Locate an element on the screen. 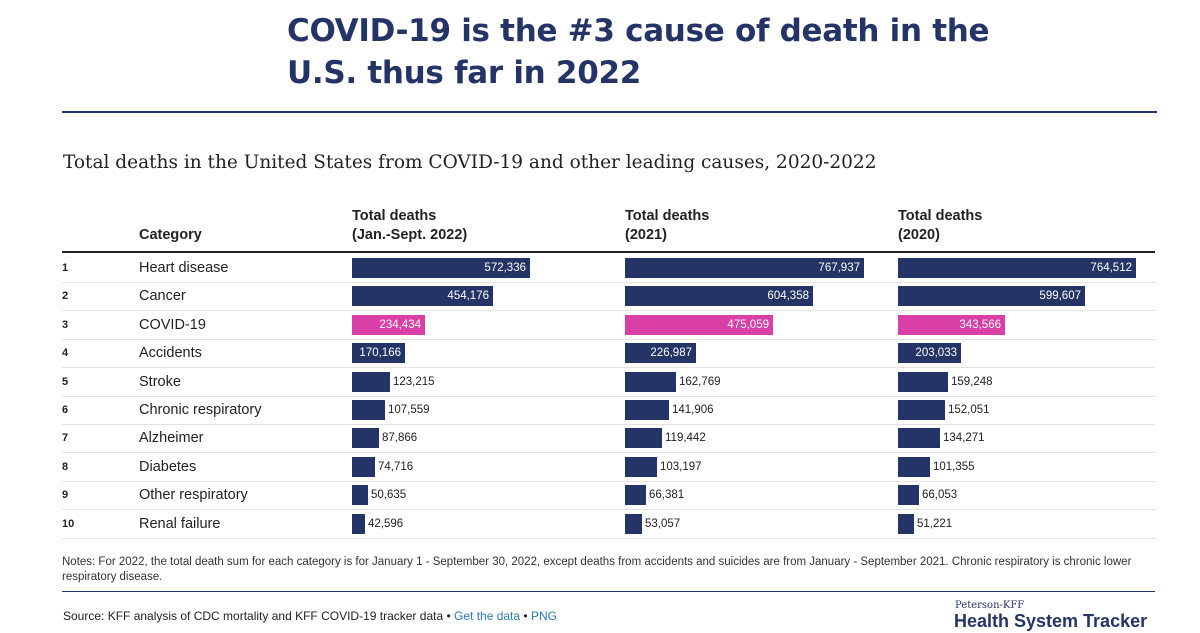 Image resolution: width=1200 pixels, height=633 pixels. rank-label: 3 is located at coordinates (65, 324).